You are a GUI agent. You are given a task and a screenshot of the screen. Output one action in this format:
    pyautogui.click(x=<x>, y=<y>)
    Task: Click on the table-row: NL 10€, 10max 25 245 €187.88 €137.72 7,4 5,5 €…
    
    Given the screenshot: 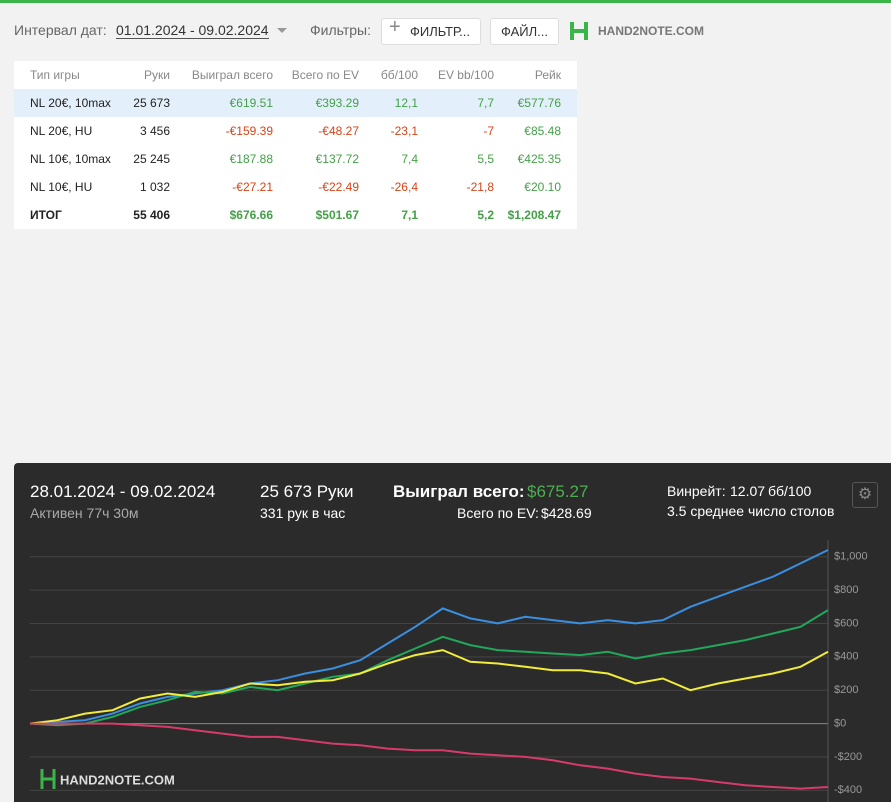 What is the action you would take?
    pyautogui.click(x=295, y=159)
    